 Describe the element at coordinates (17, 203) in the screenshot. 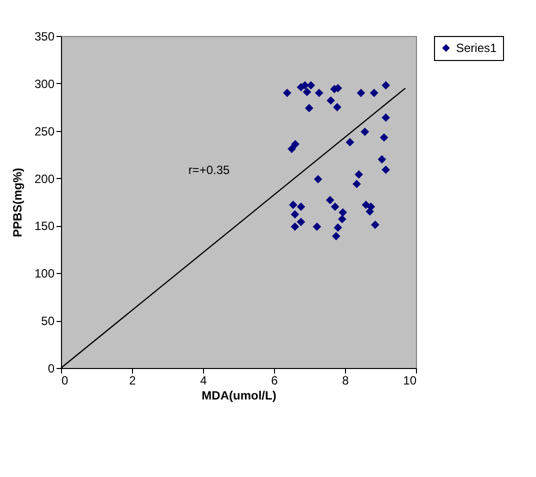

I see `y-axis-title: PPBS(mg%)` at that location.